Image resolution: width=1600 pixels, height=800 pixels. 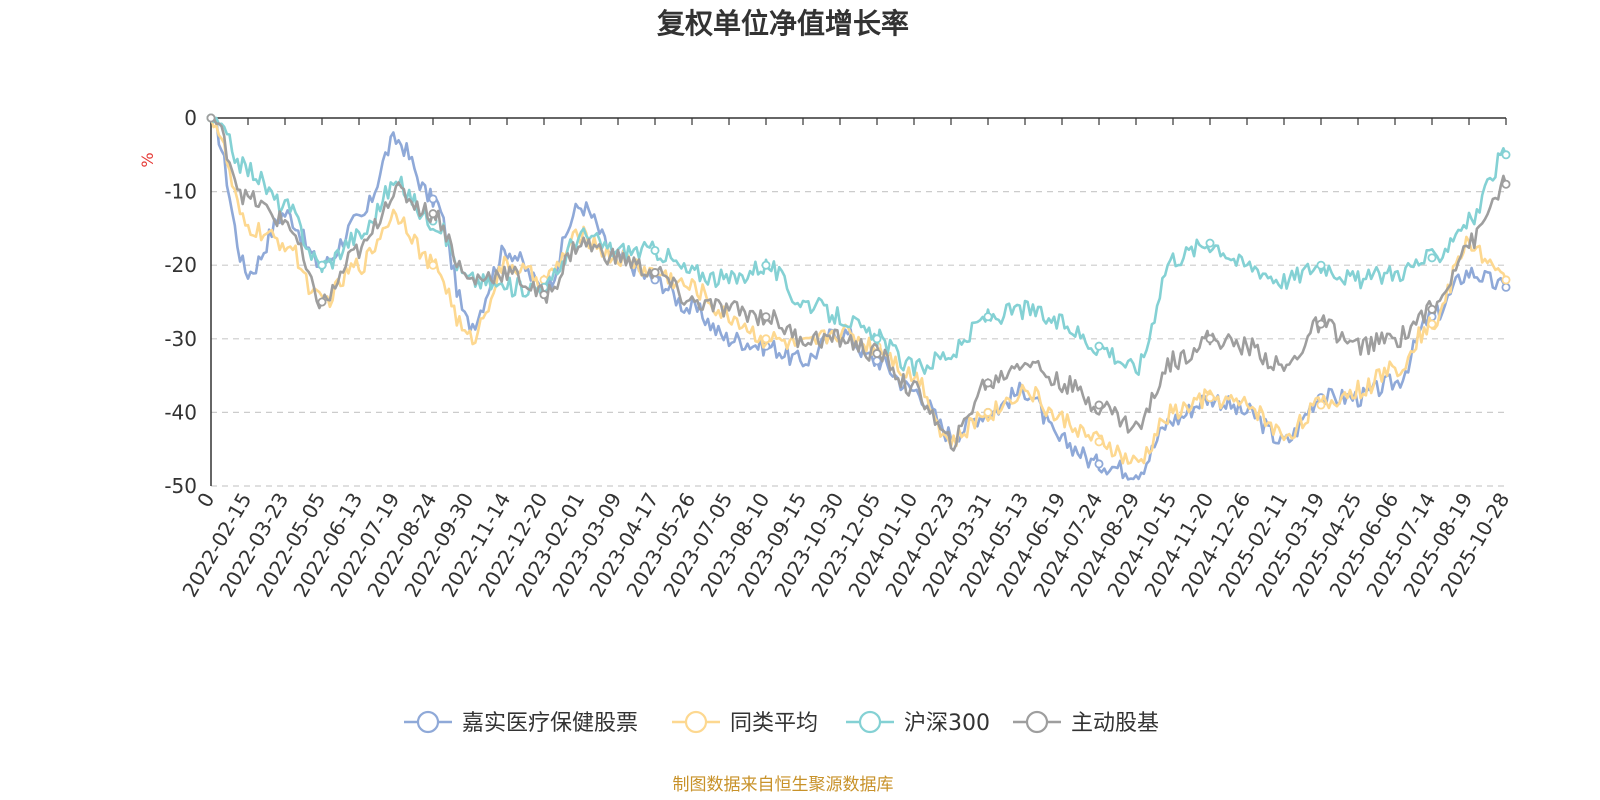 What do you see at coordinates (550, 723) in the screenshot?
I see `legend-label: 嘉实医疗保健股票` at bounding box center [550, 723].